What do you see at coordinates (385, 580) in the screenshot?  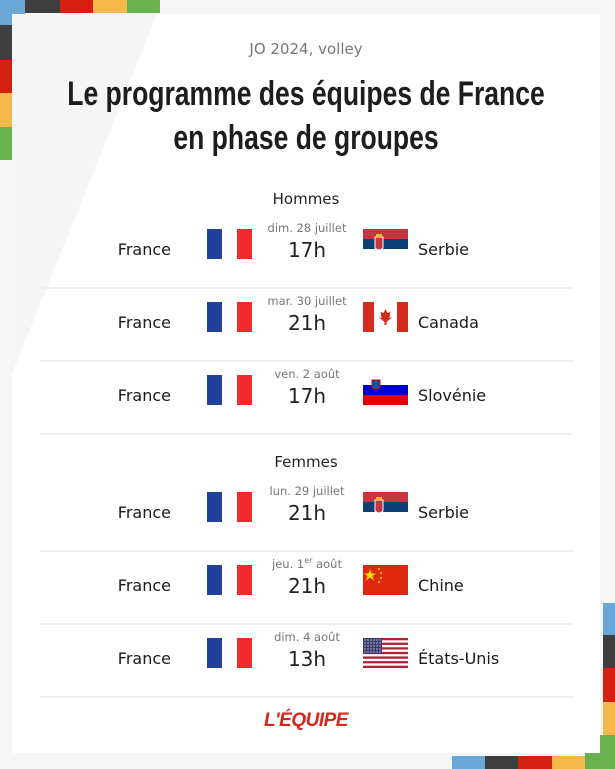 I see `china-flag-icon` at bounding box center [385, 580].